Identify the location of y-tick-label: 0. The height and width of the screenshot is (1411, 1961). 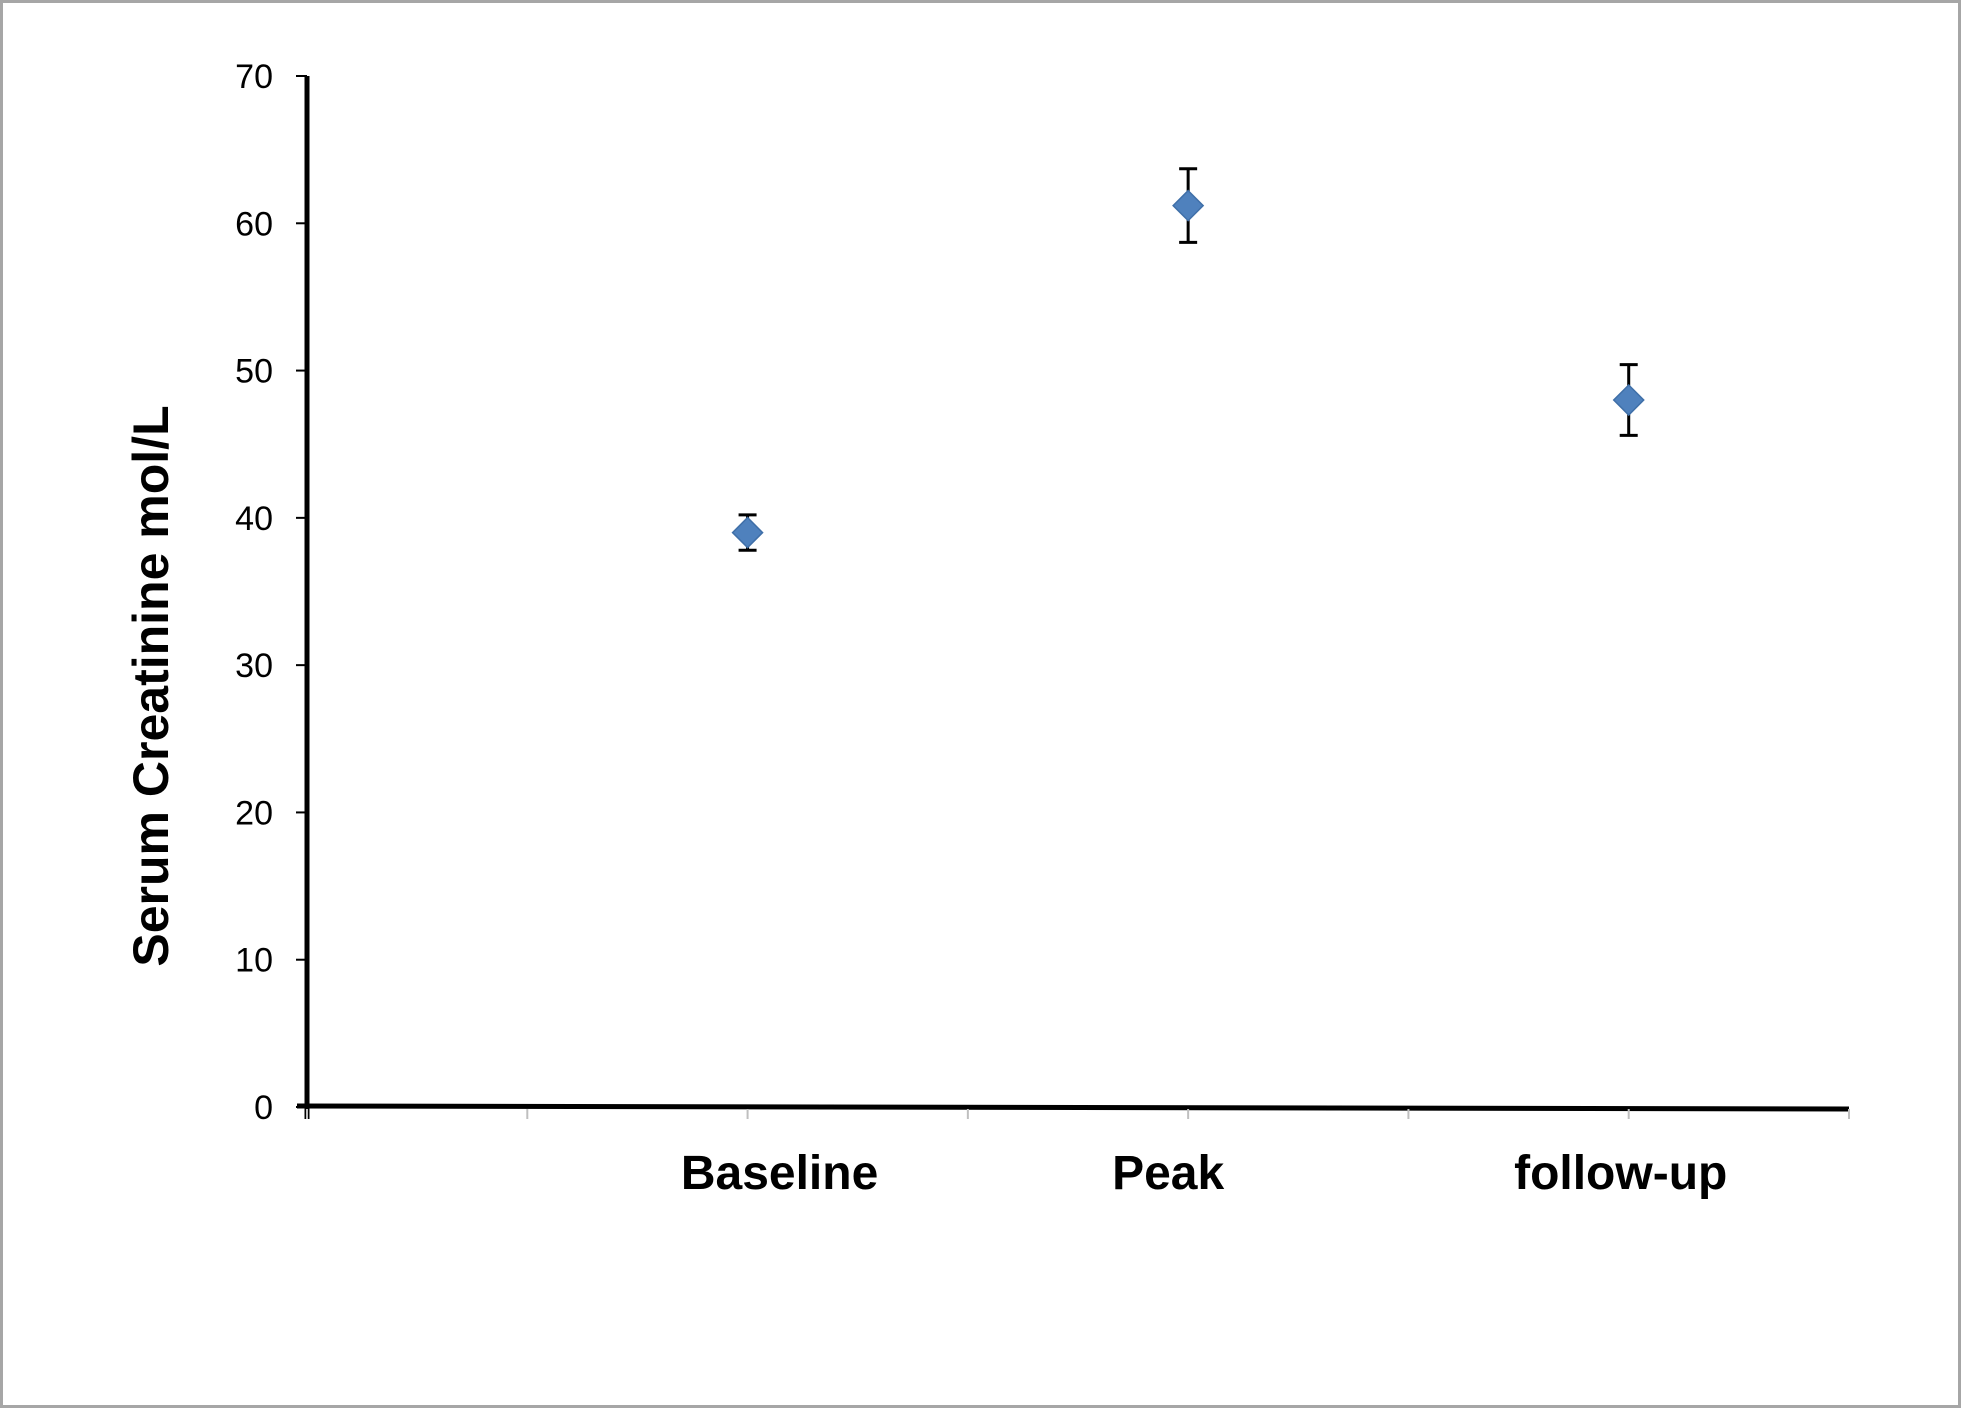
(263, 1108).